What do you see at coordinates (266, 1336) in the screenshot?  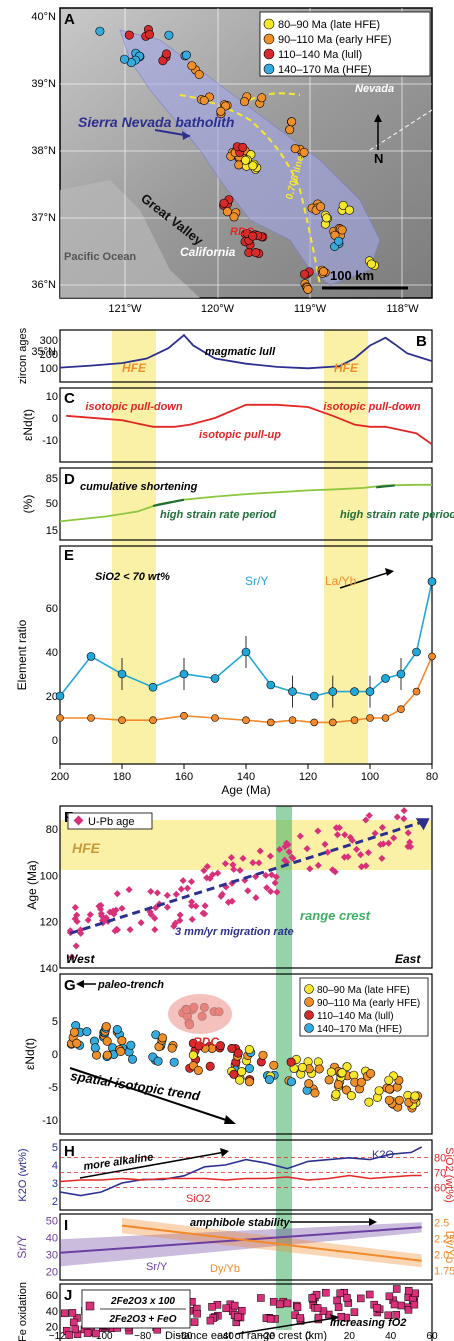 I see `x-tick-label: −20` at bounding box center [266, 1336].